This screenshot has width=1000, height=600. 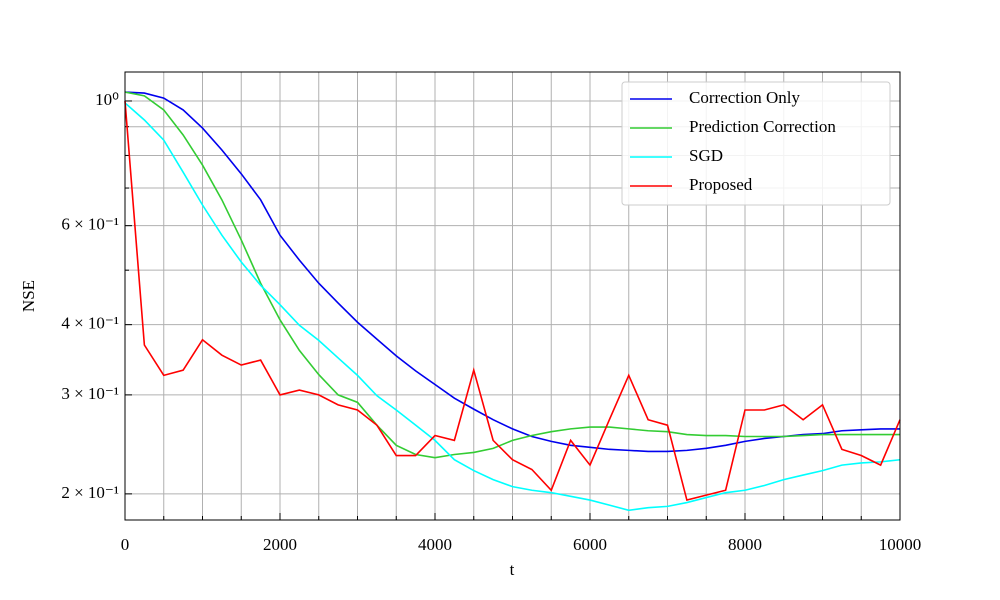 What do you see at coordinates (590, 544) in the screenshot?
I see `x-tick-label: 6000` at bounding box center [590, 544].